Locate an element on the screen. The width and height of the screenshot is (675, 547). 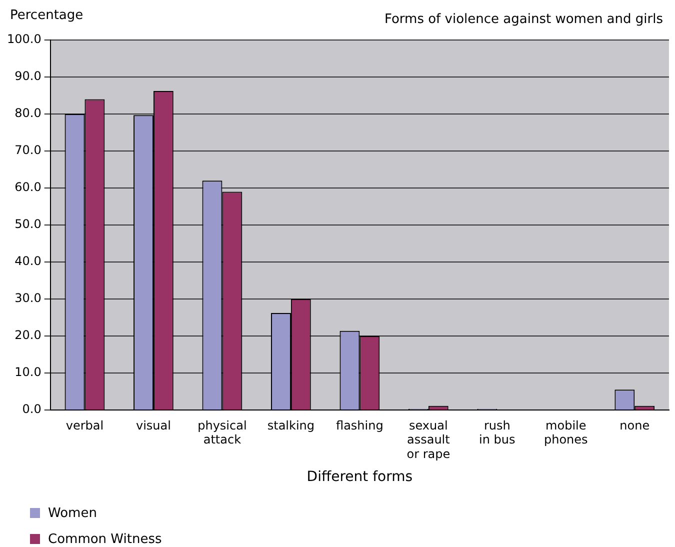
y-tick-label: 20.0 is located at coordinates (28, 335).